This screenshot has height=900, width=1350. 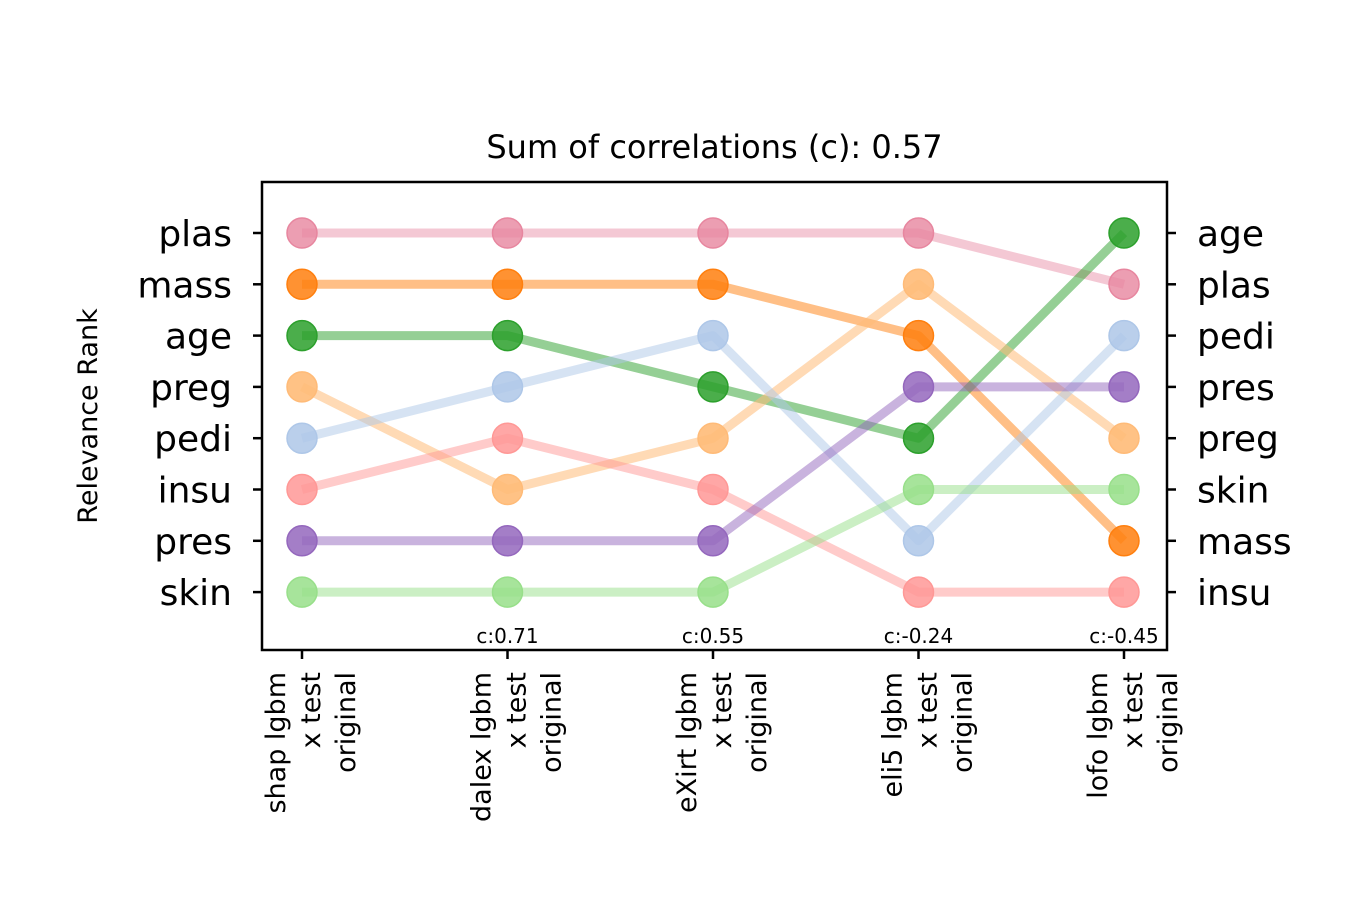 I want to click on x-tick-label-line: eXirt lgbm, so click(x=687, y=742).